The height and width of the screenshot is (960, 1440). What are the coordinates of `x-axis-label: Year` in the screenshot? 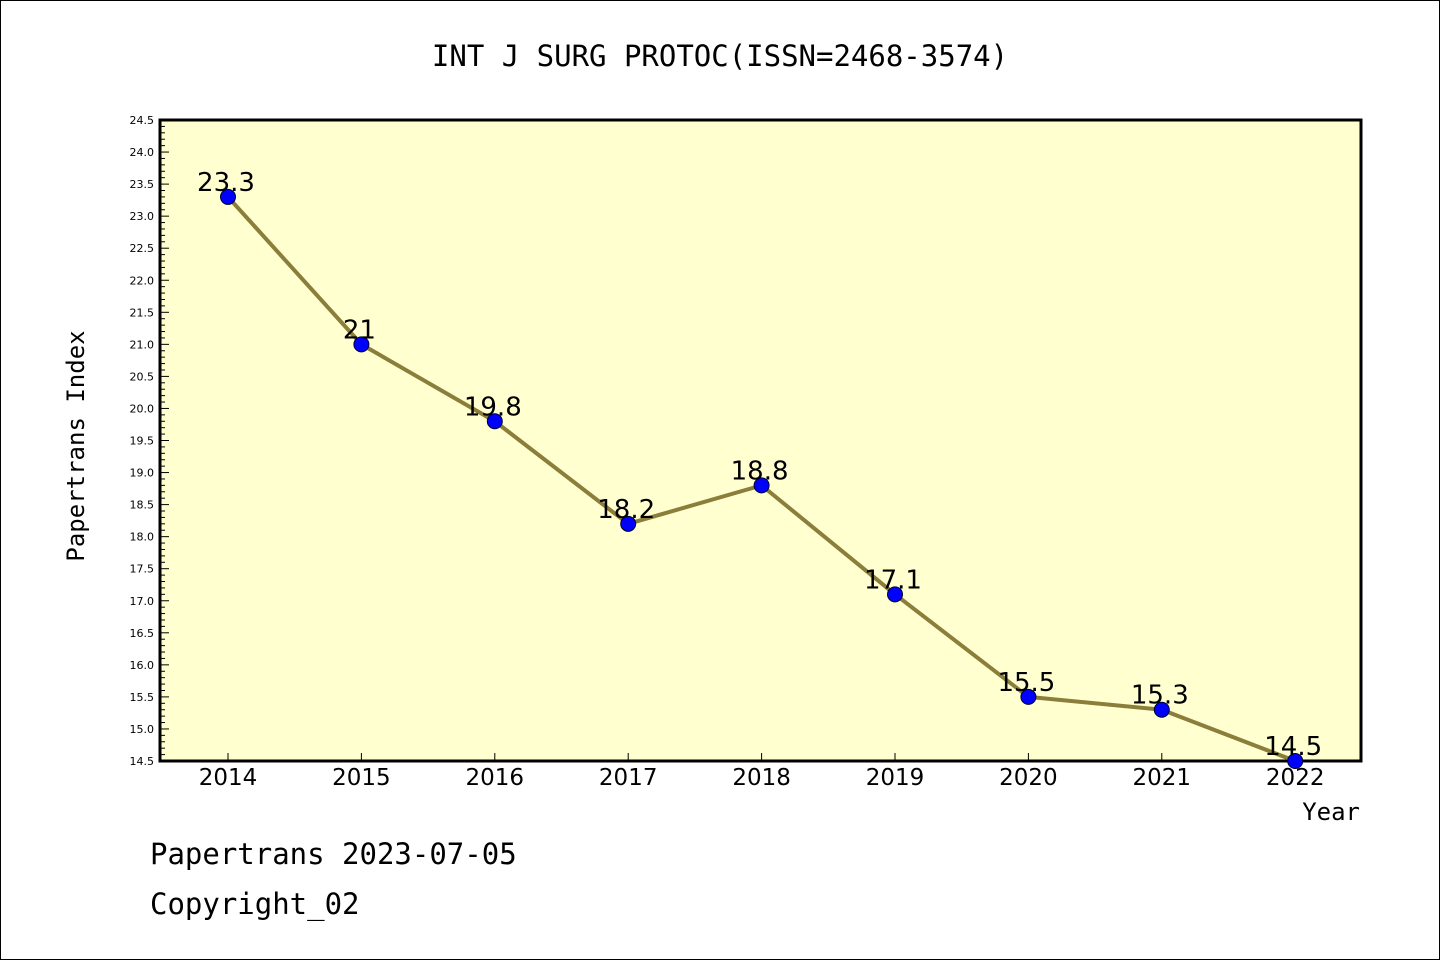 It's located at (1331, 812).